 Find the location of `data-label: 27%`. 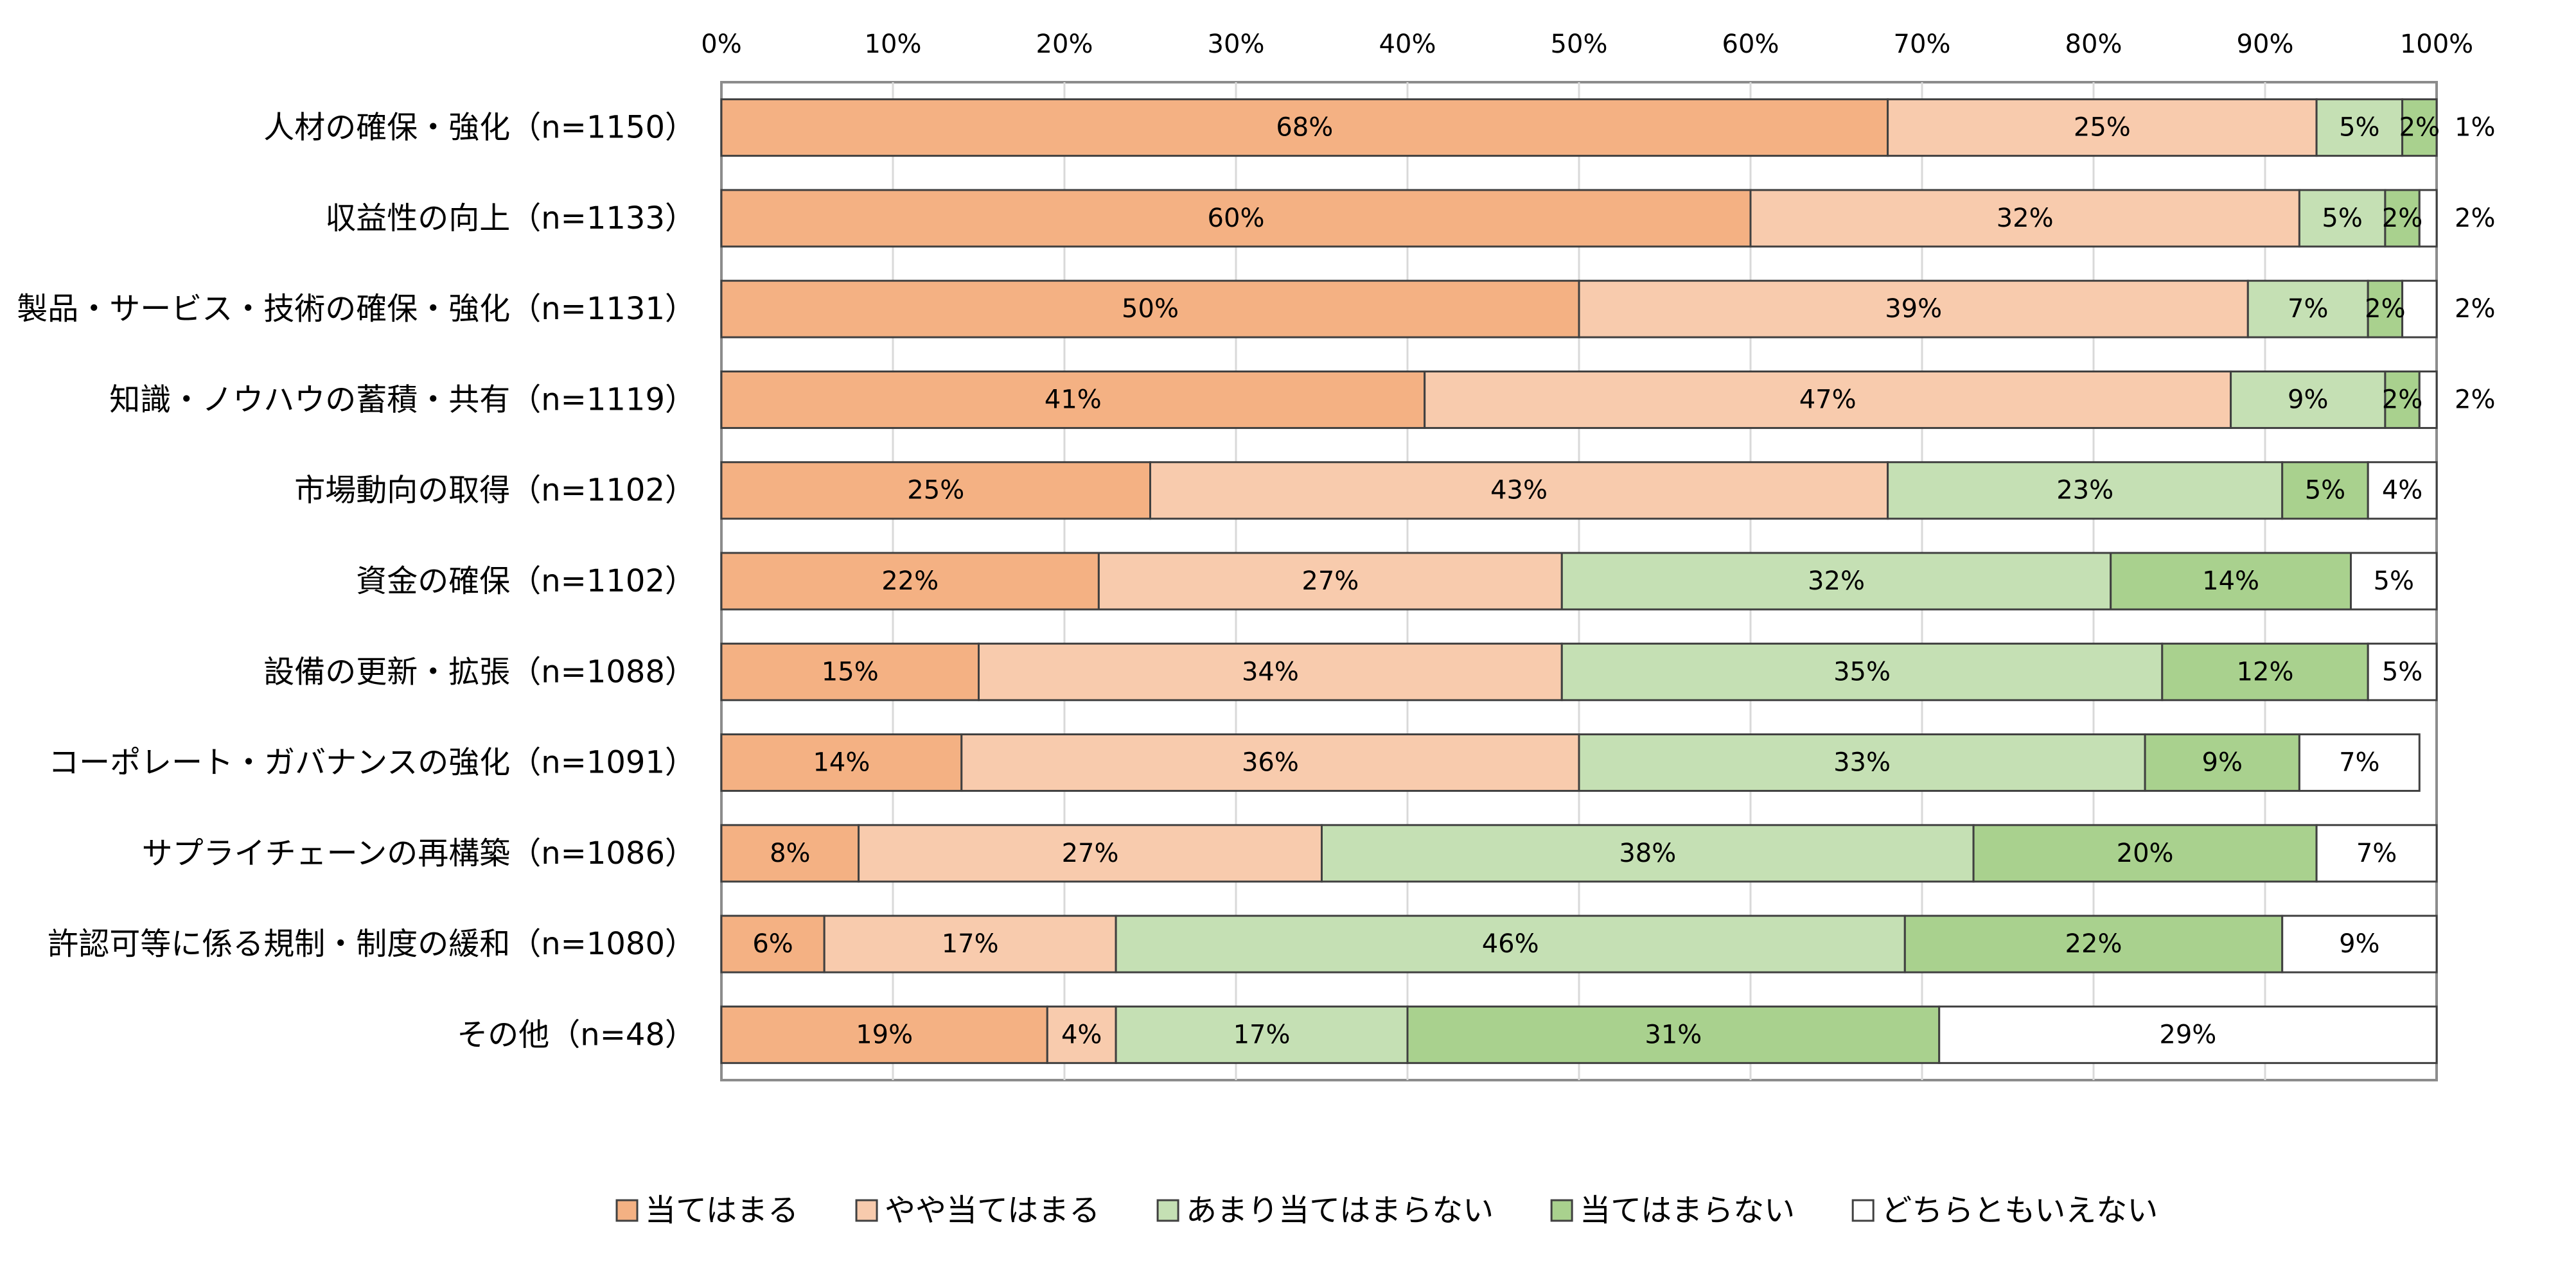

data-label: 27% is located at coordinates (1330, 581).